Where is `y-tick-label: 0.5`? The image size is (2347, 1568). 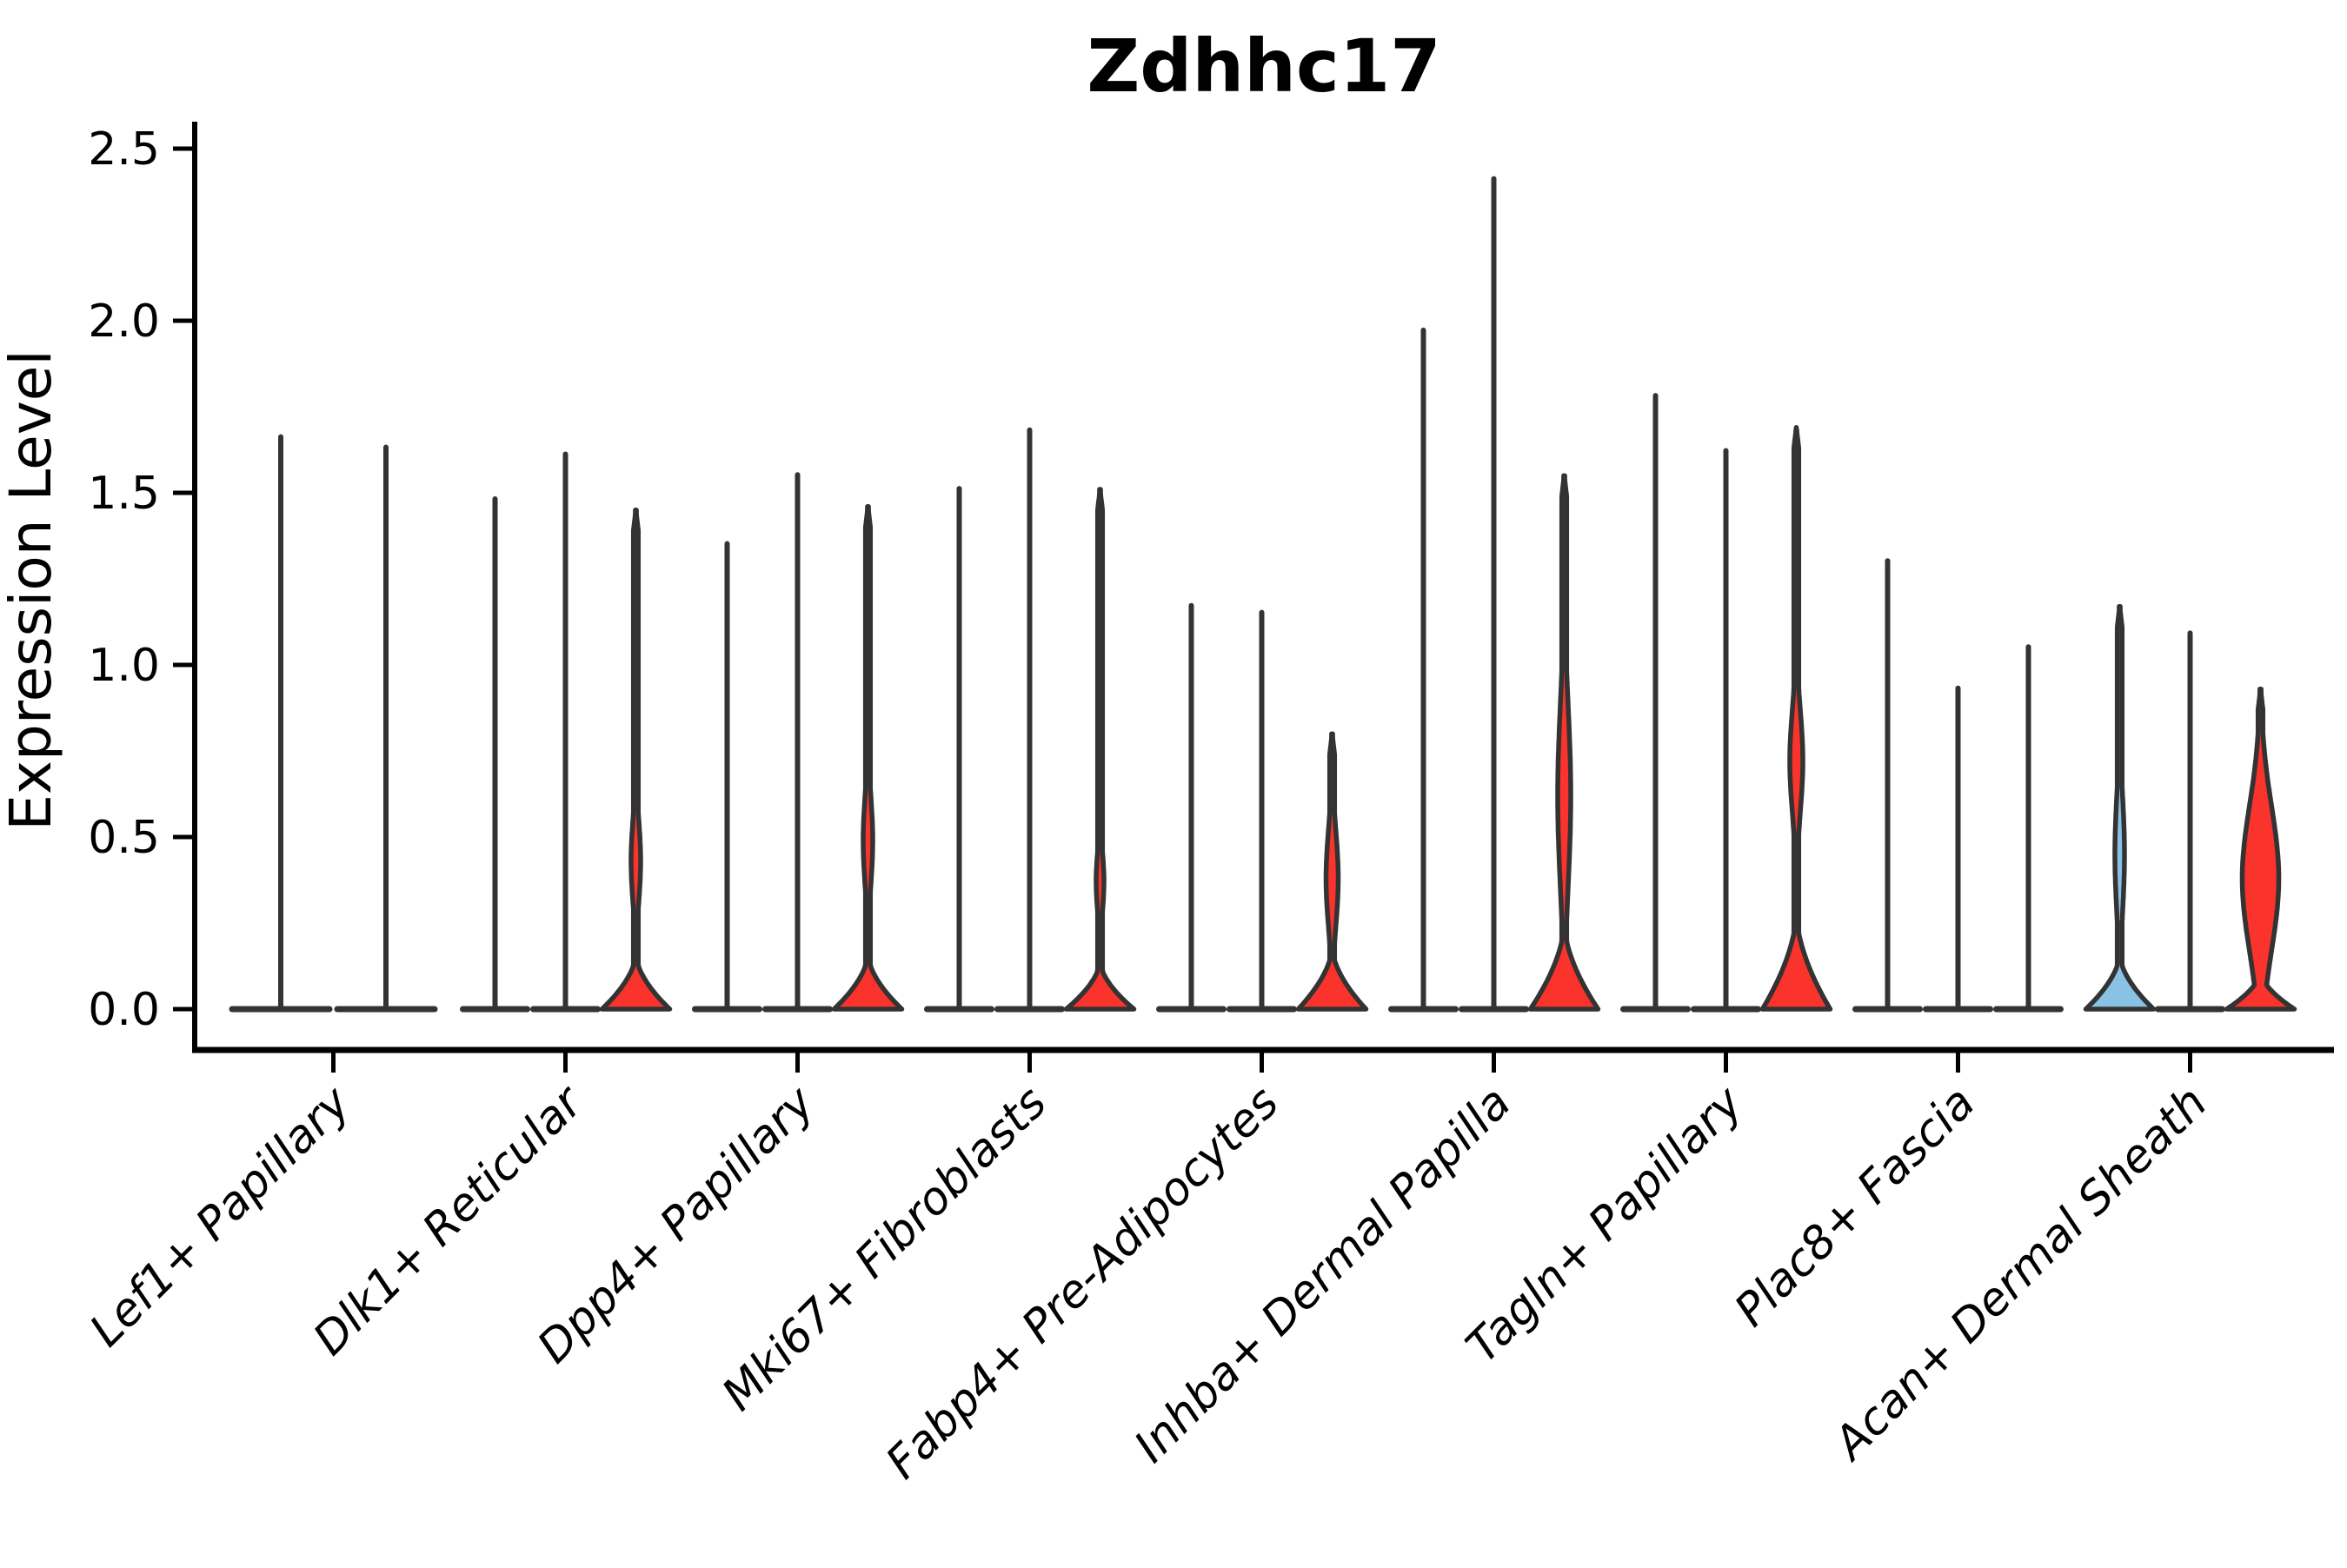 y-tick-label: 0.5 is located at coordinates (124, 838).